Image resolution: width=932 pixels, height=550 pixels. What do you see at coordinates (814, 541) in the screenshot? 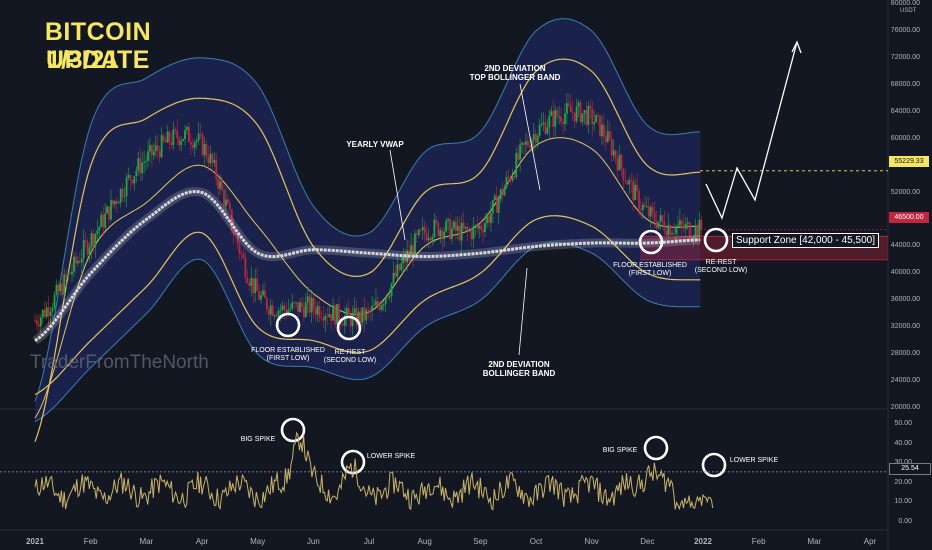
I see `time-tick: Mar` at bounding box center [814, 541].